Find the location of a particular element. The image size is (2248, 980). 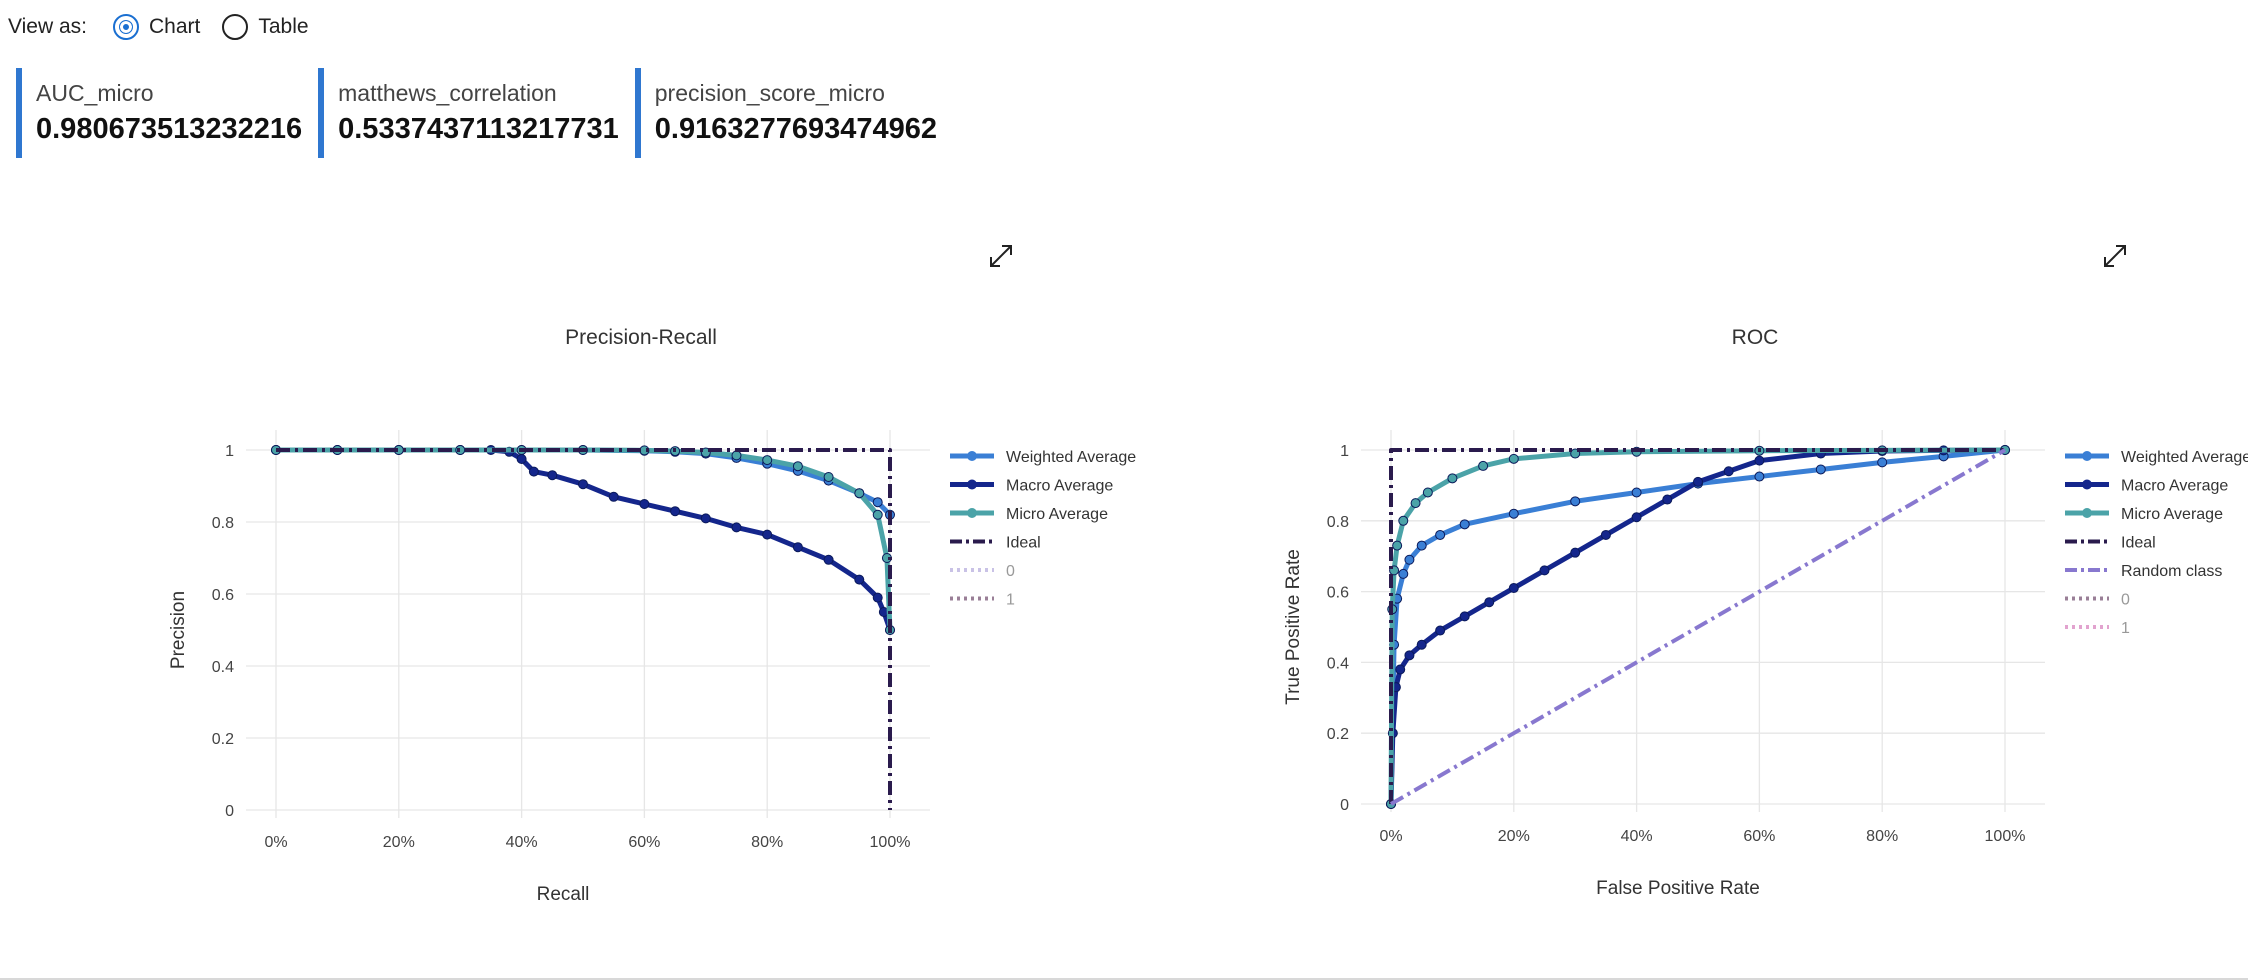

x-tick-label: 100% is located at coordinates (890, 842).